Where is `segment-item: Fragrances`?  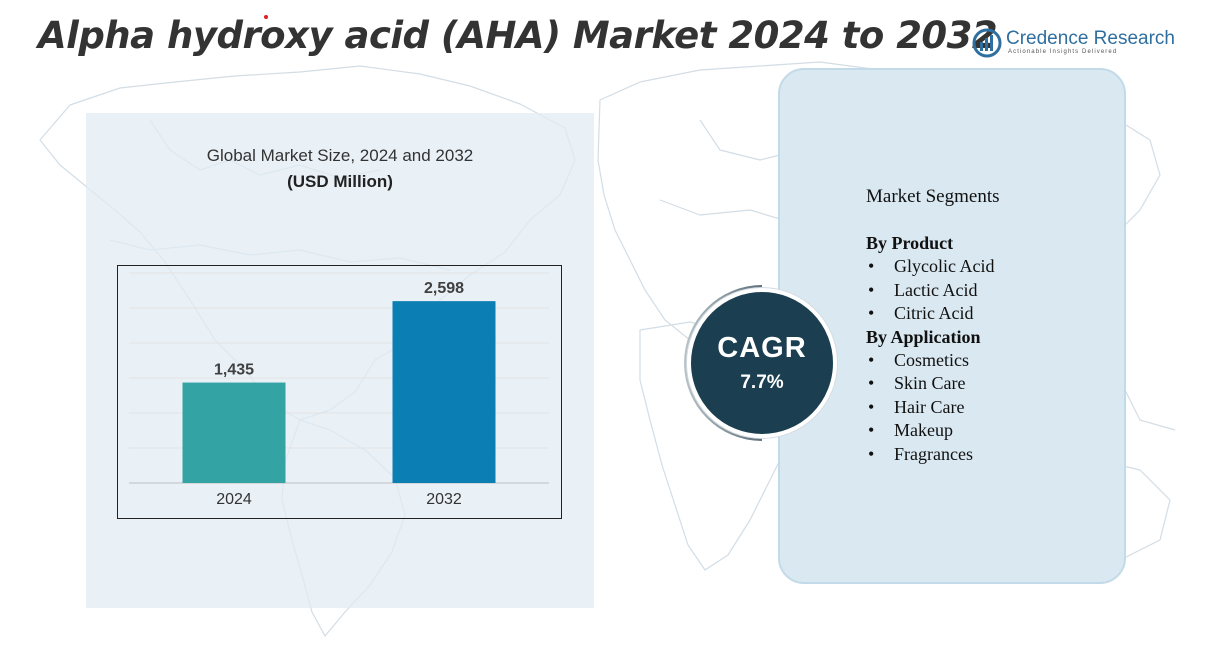 segment-item: Fragrances is located at coordinates (933, 455).